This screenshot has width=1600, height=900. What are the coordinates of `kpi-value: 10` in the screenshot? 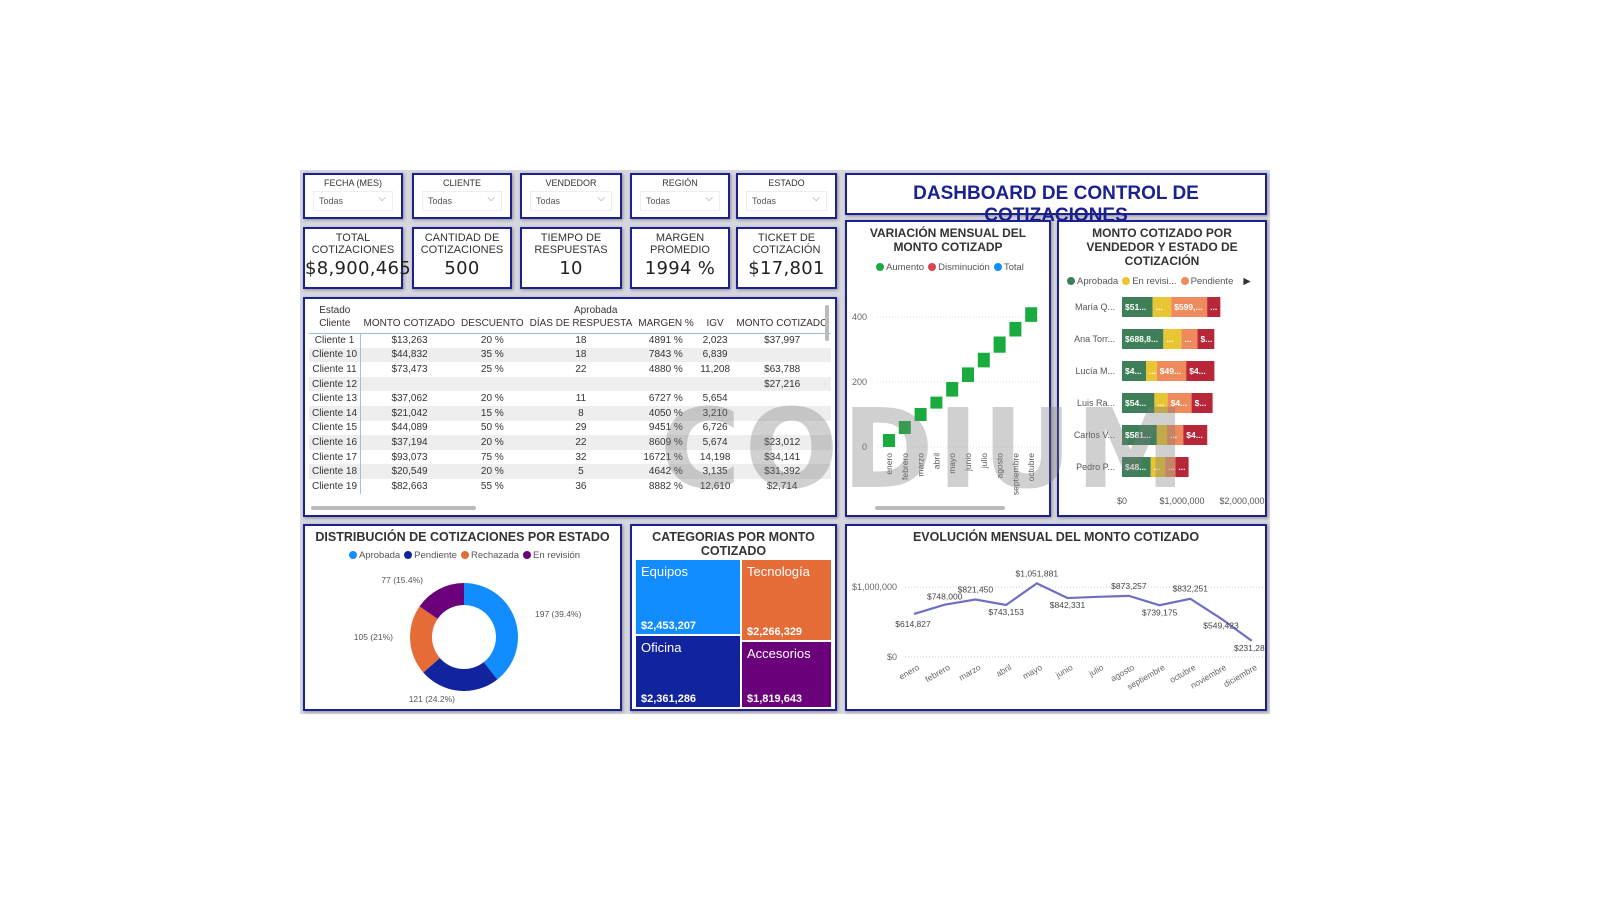 It's located at (571, 268).